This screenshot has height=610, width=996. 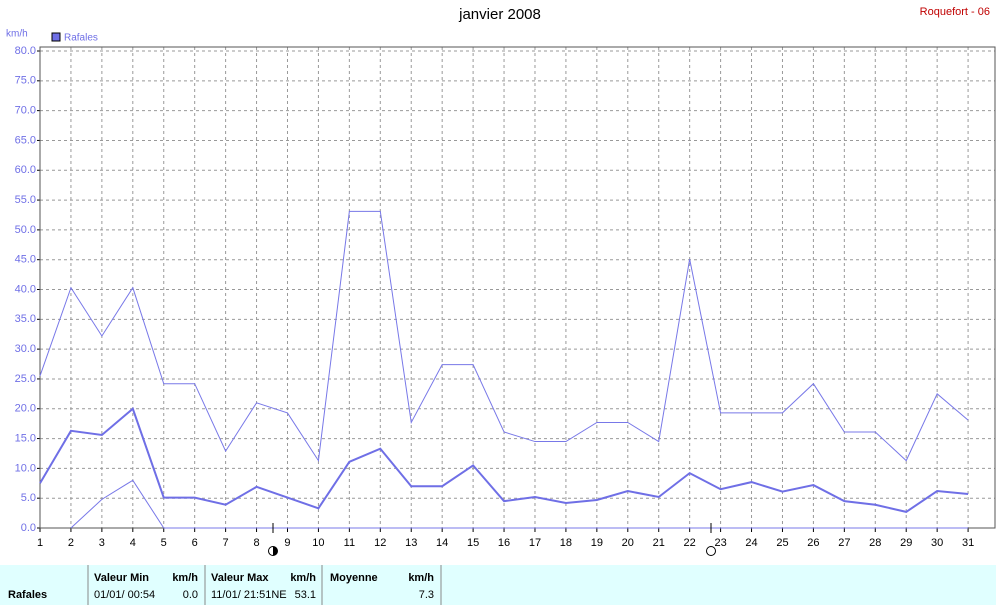 I want to click on y-tick-label: 5.0, so click(x=28, y=498).